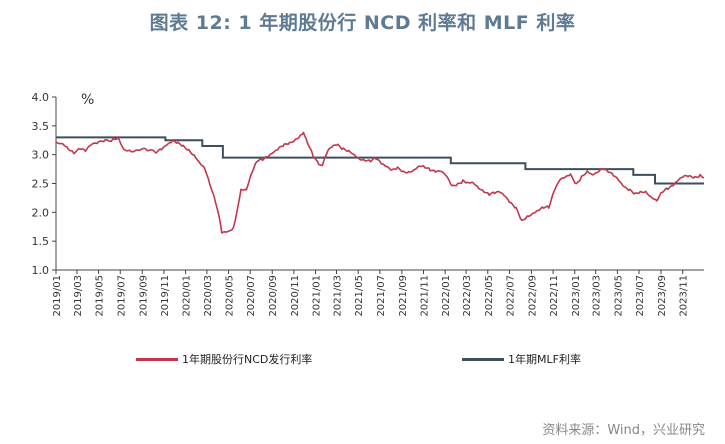  Describe the element at coordinates (640, 296) in the screenshot. I see `x-tick-label: 2023/07` at that location.